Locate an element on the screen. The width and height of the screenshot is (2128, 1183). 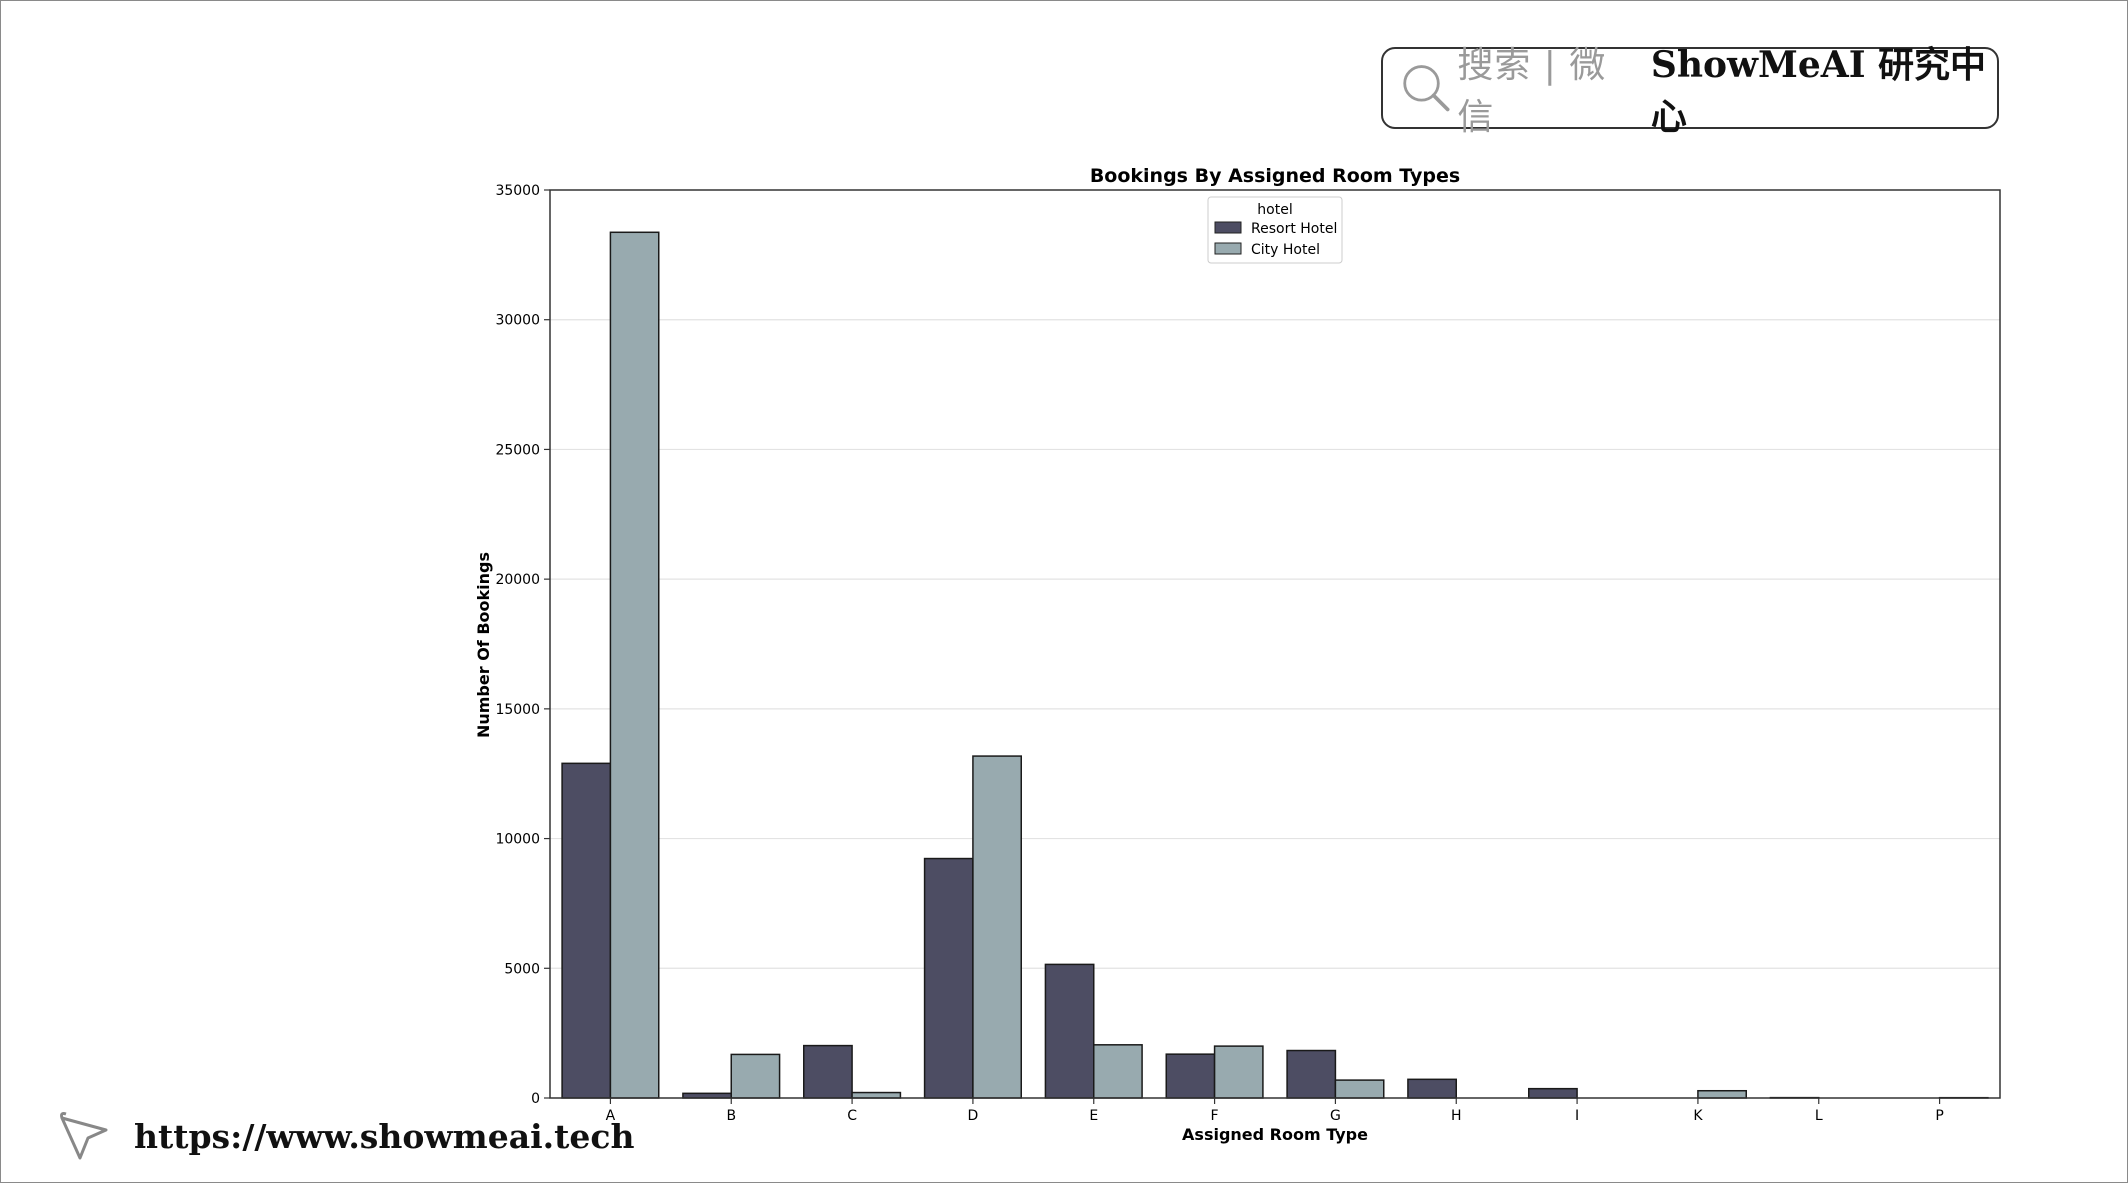
x-tick-label: L is located at coordinates (1819, 1116).